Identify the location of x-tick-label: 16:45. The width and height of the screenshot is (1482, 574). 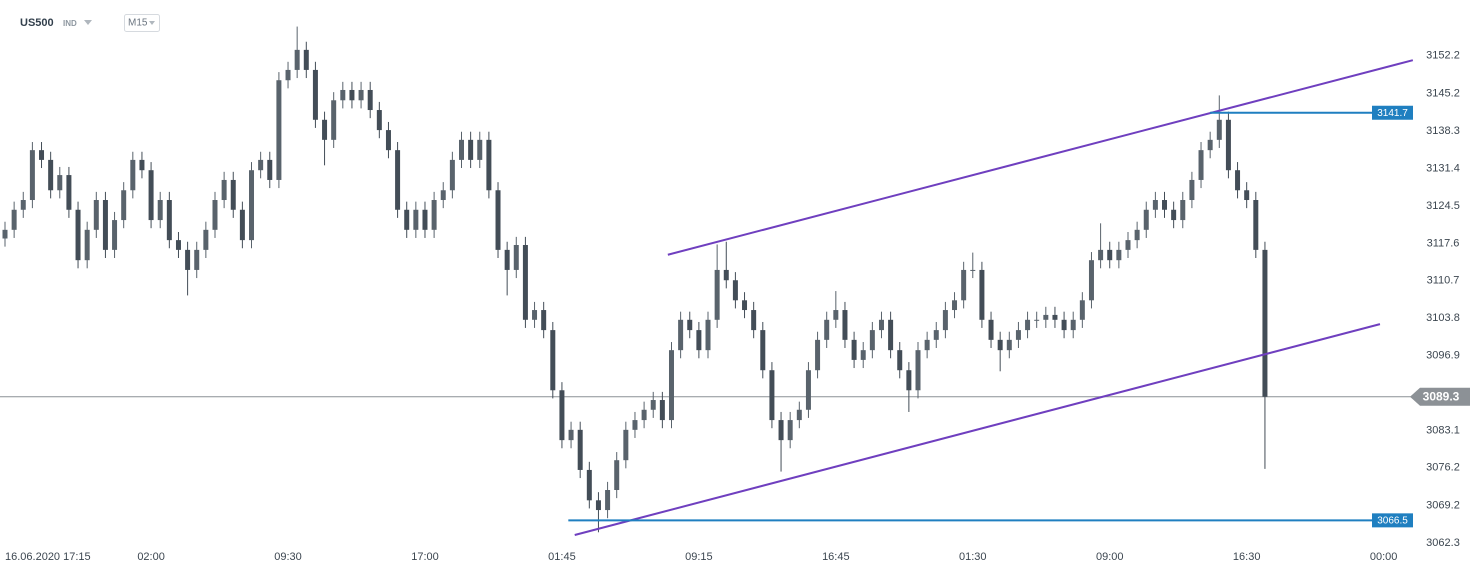
(836, 557).